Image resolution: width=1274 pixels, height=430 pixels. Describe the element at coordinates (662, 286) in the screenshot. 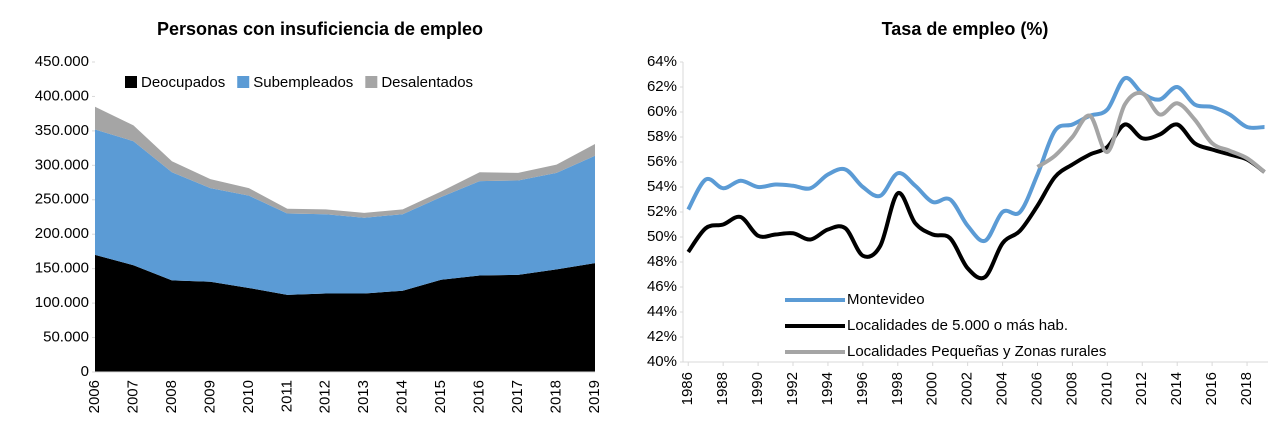

I see `y-tick-label: 46%` at that location.